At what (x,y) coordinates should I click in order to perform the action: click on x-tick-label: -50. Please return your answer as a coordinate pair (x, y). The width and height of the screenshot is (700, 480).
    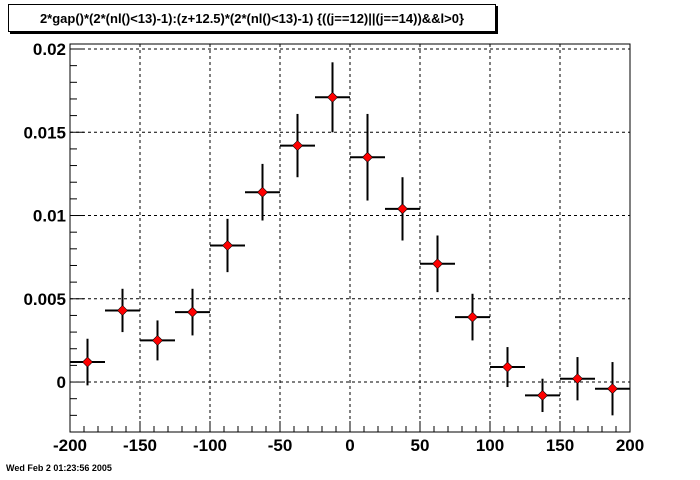
    Looking at the image, I should click on (280, 445).